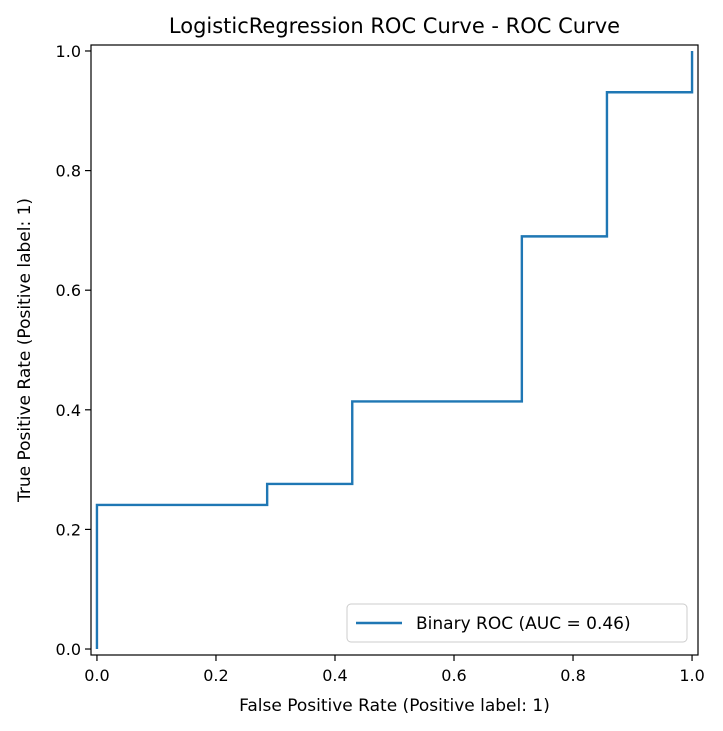 Image resolution: width=723 pixels, height=731 pixels. What do you see at coordinates (334, 675) in the screenshot?
I see `x-tick-label: 0.4` at bounding box center [334, 675].